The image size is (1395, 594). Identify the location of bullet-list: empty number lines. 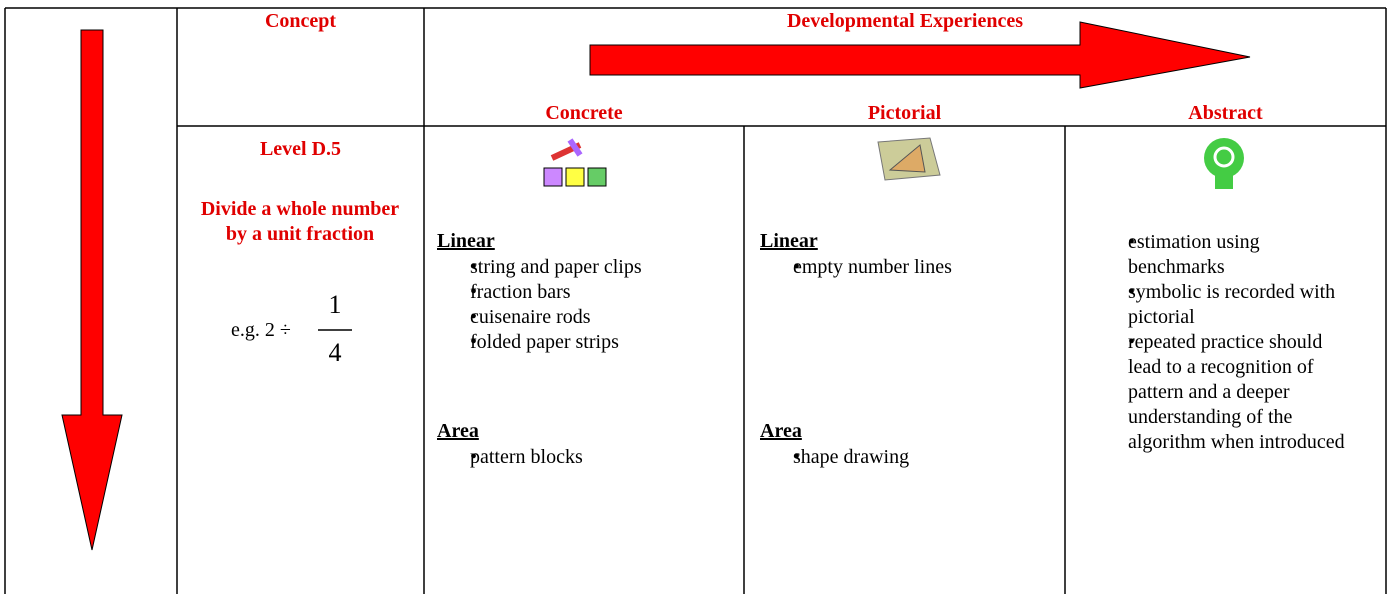
(910, 267).